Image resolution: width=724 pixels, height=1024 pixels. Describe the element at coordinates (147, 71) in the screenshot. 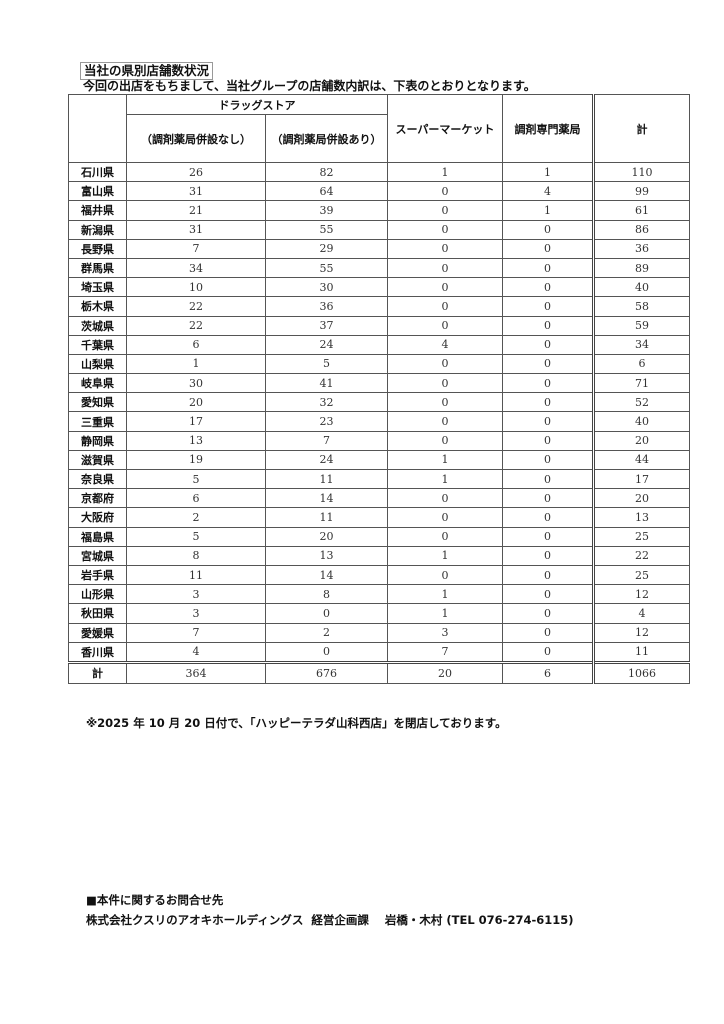

I see `section-title: 当社の県別店舗数状況` at that location.